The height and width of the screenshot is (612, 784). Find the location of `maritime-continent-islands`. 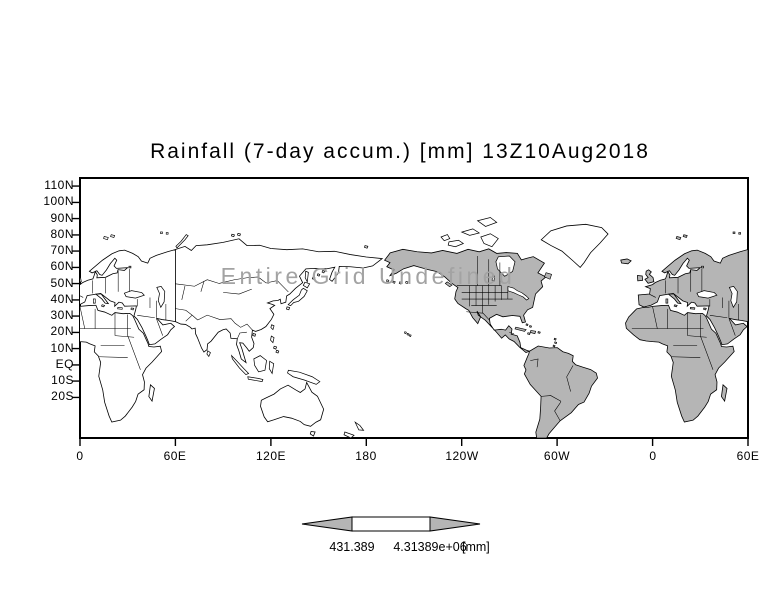

maritime-continent-islands is located at coordinates (275, 360).